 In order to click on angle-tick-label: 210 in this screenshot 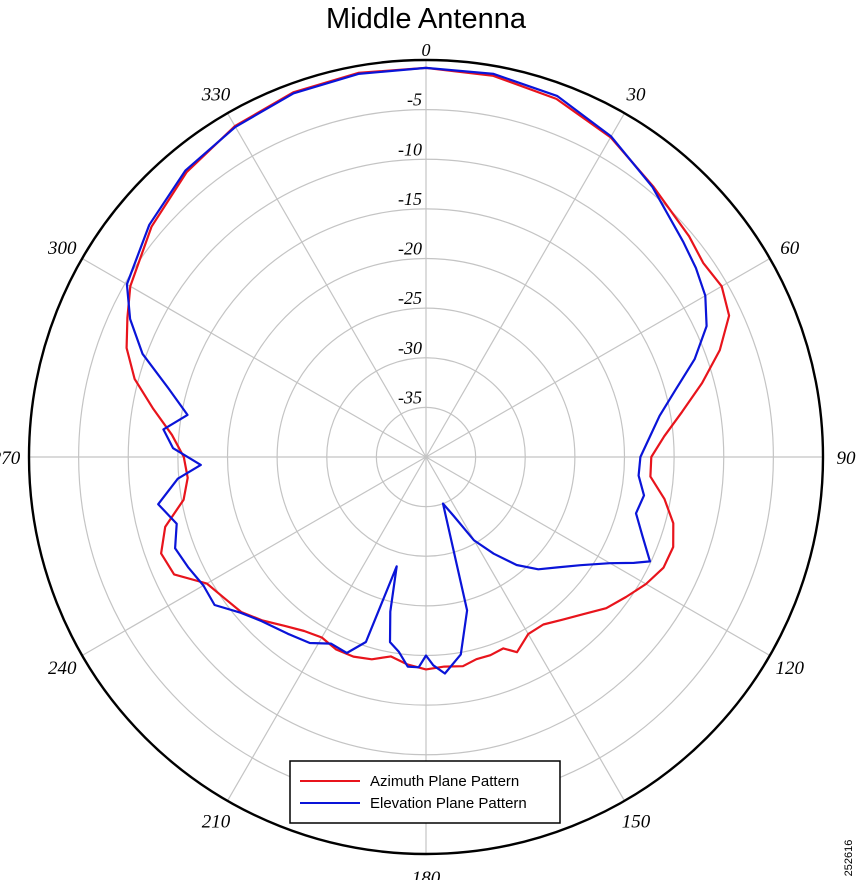, I will do `click(216, 822)`.